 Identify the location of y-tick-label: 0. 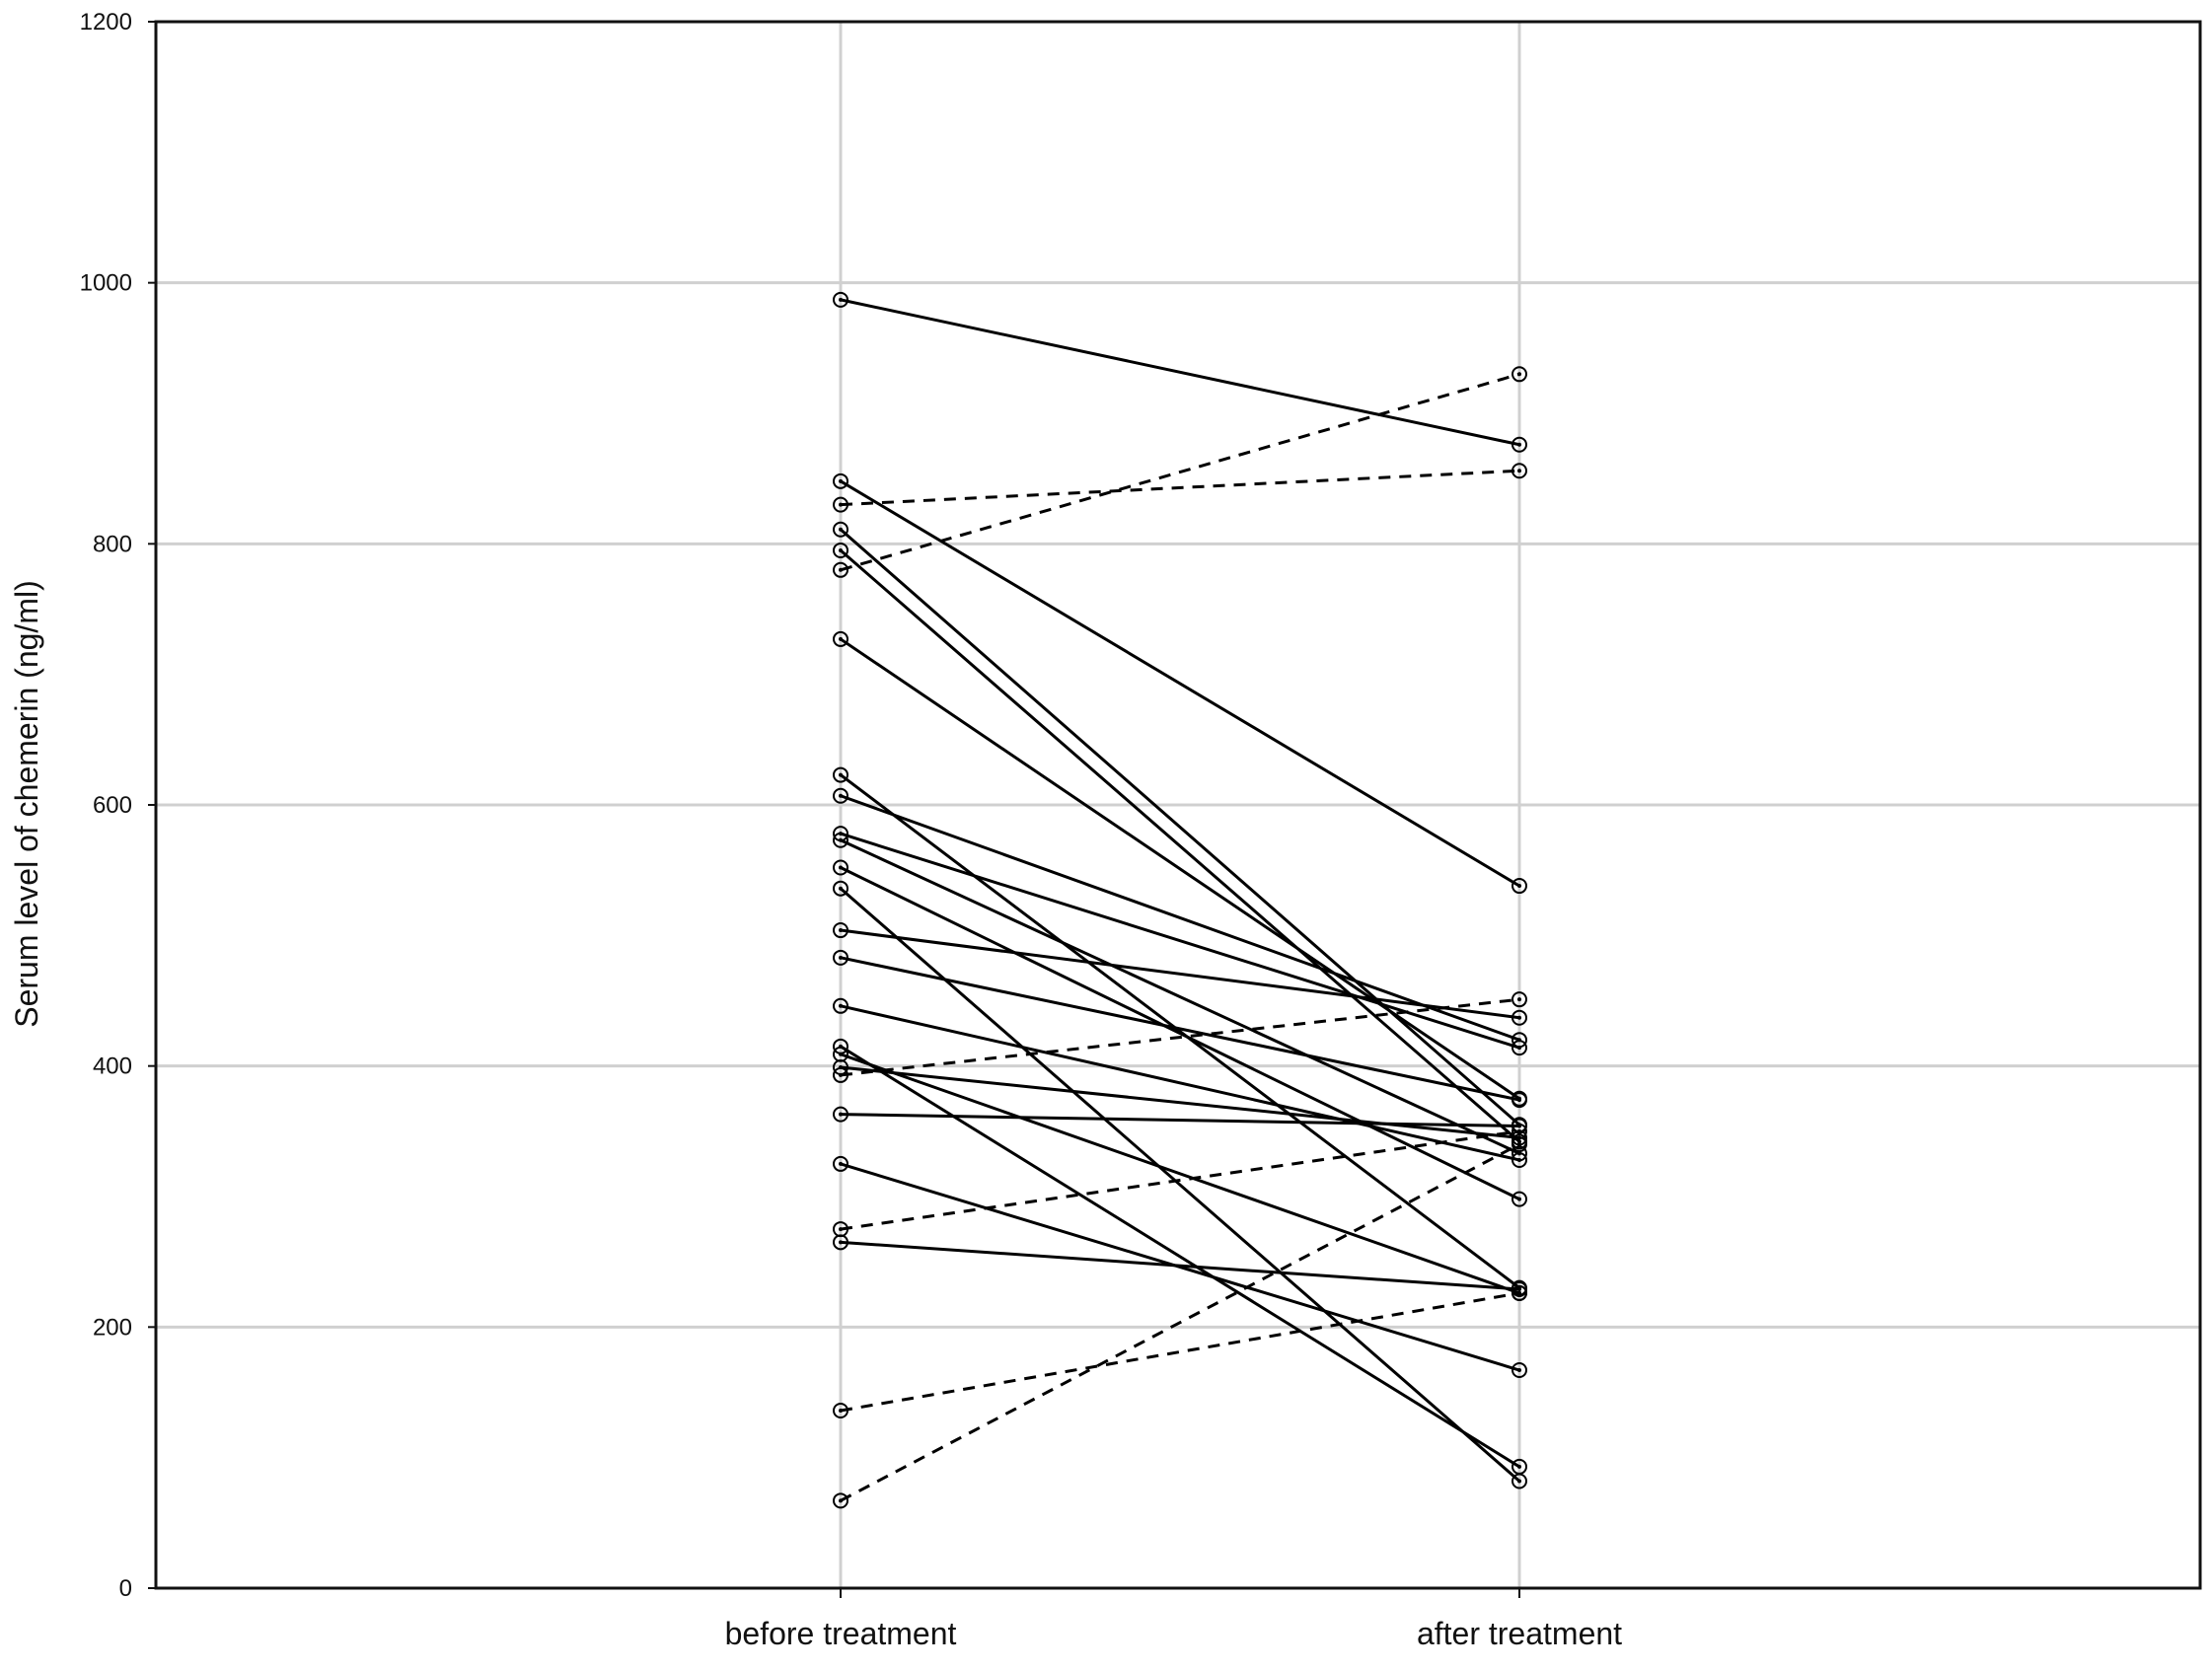
(125, 1588).